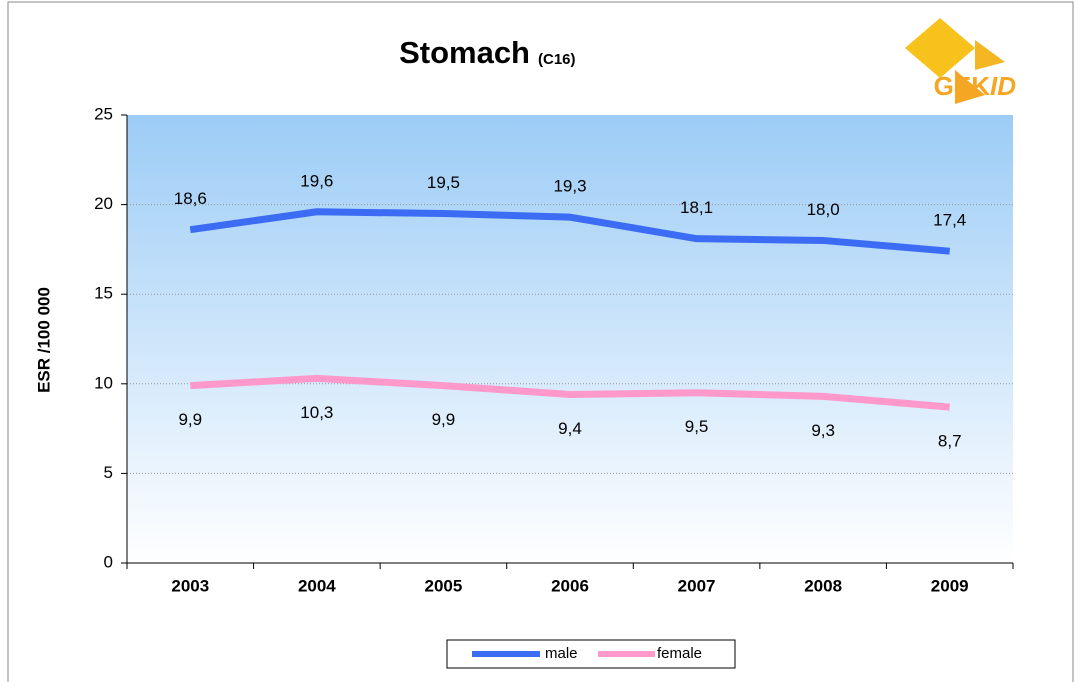  I want to click on y-tick-label: 10, so click(103, 382).